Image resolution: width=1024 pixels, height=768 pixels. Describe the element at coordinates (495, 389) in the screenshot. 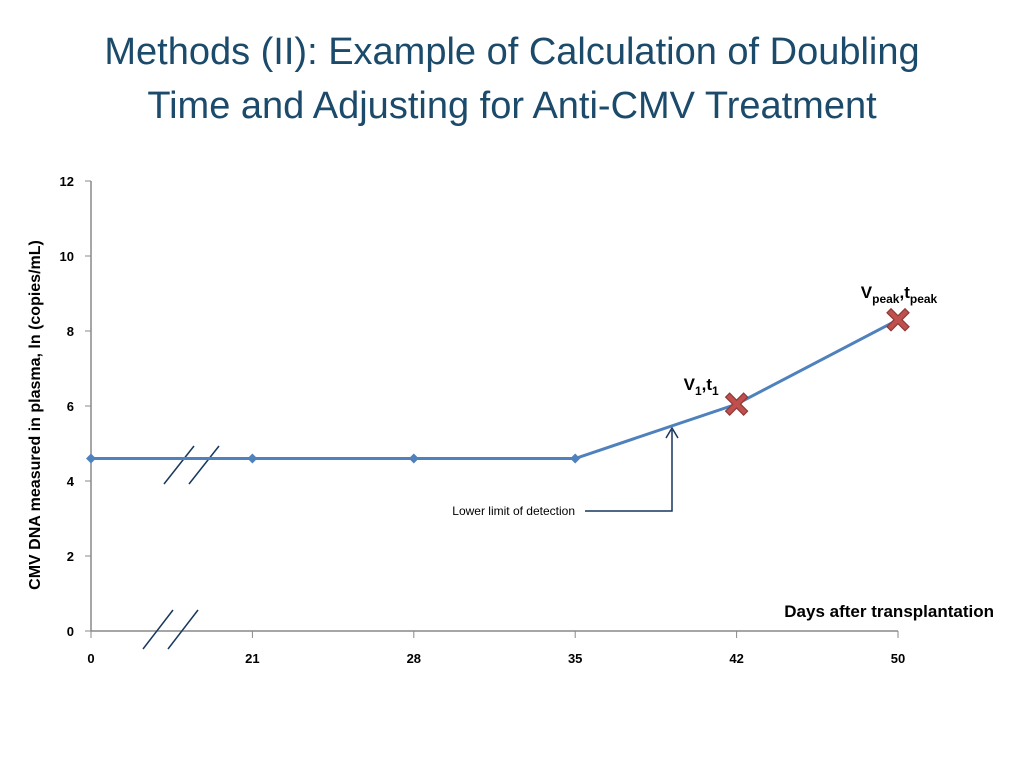

I see `data-line` at that location.